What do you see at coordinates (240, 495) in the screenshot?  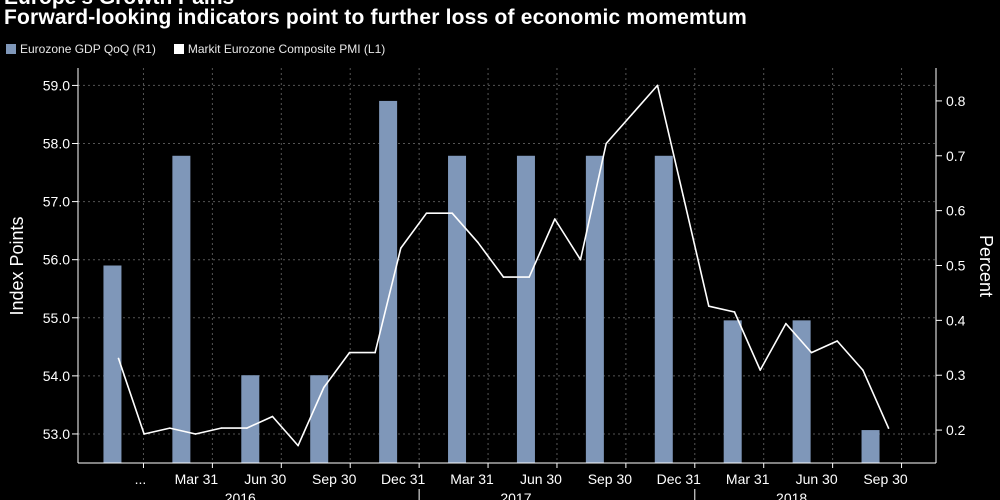 I see `year-label: 2016` at bounding box center [240, 495].